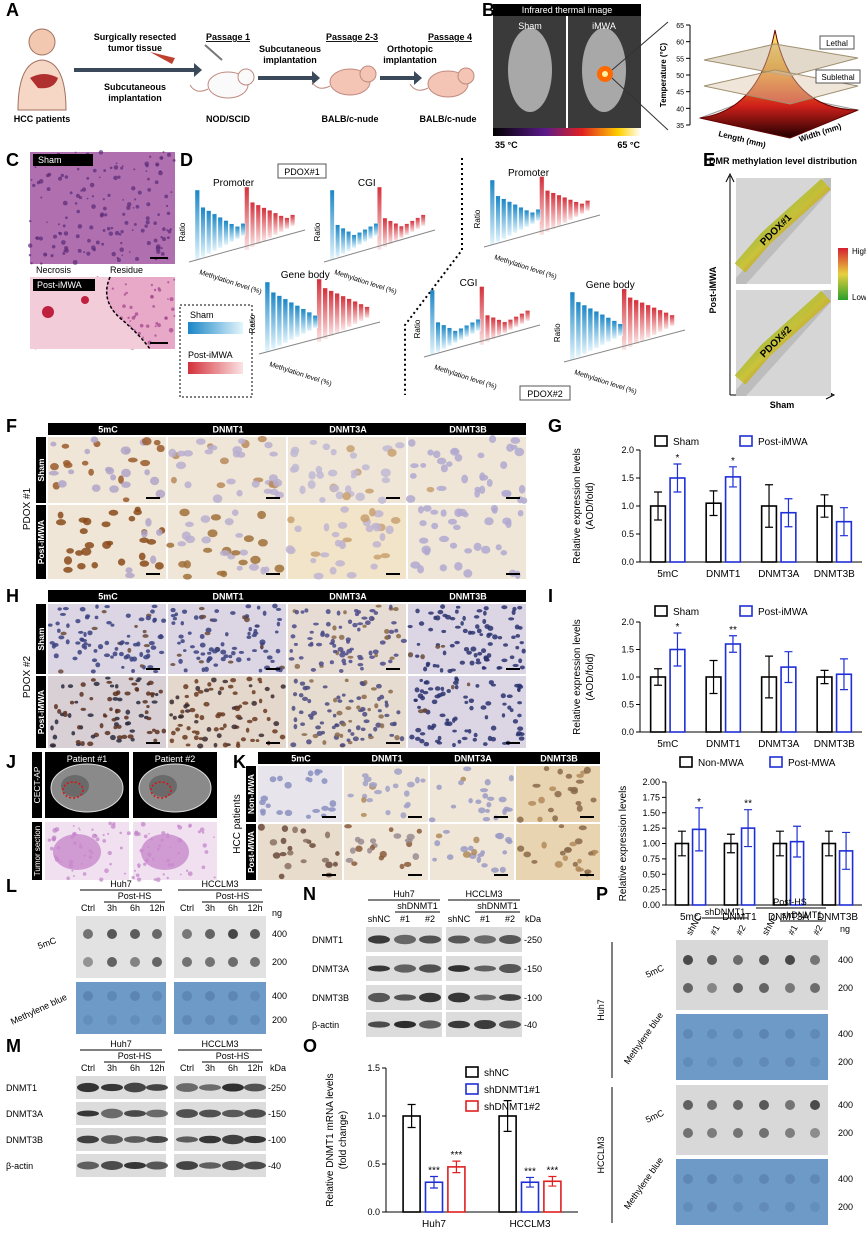 This screenshot has height=1235, width=866. What do you see at coordinates (834, 744) in the screenshot?
I see `x-tick-label: DNMT3B` at bounding box center [834, 744].